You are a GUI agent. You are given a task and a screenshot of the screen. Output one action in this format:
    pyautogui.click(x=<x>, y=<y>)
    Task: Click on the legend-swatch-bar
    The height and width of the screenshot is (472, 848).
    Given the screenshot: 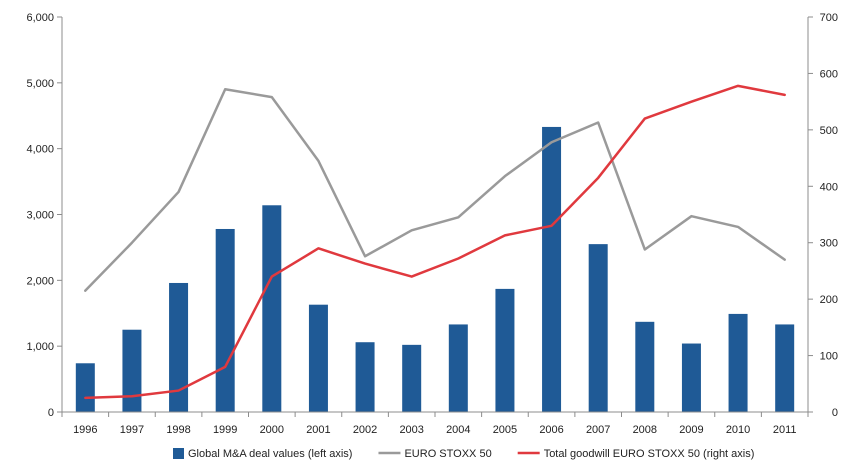 What is the action you would take?
    pyautogui.click(x=178, y=453)
    